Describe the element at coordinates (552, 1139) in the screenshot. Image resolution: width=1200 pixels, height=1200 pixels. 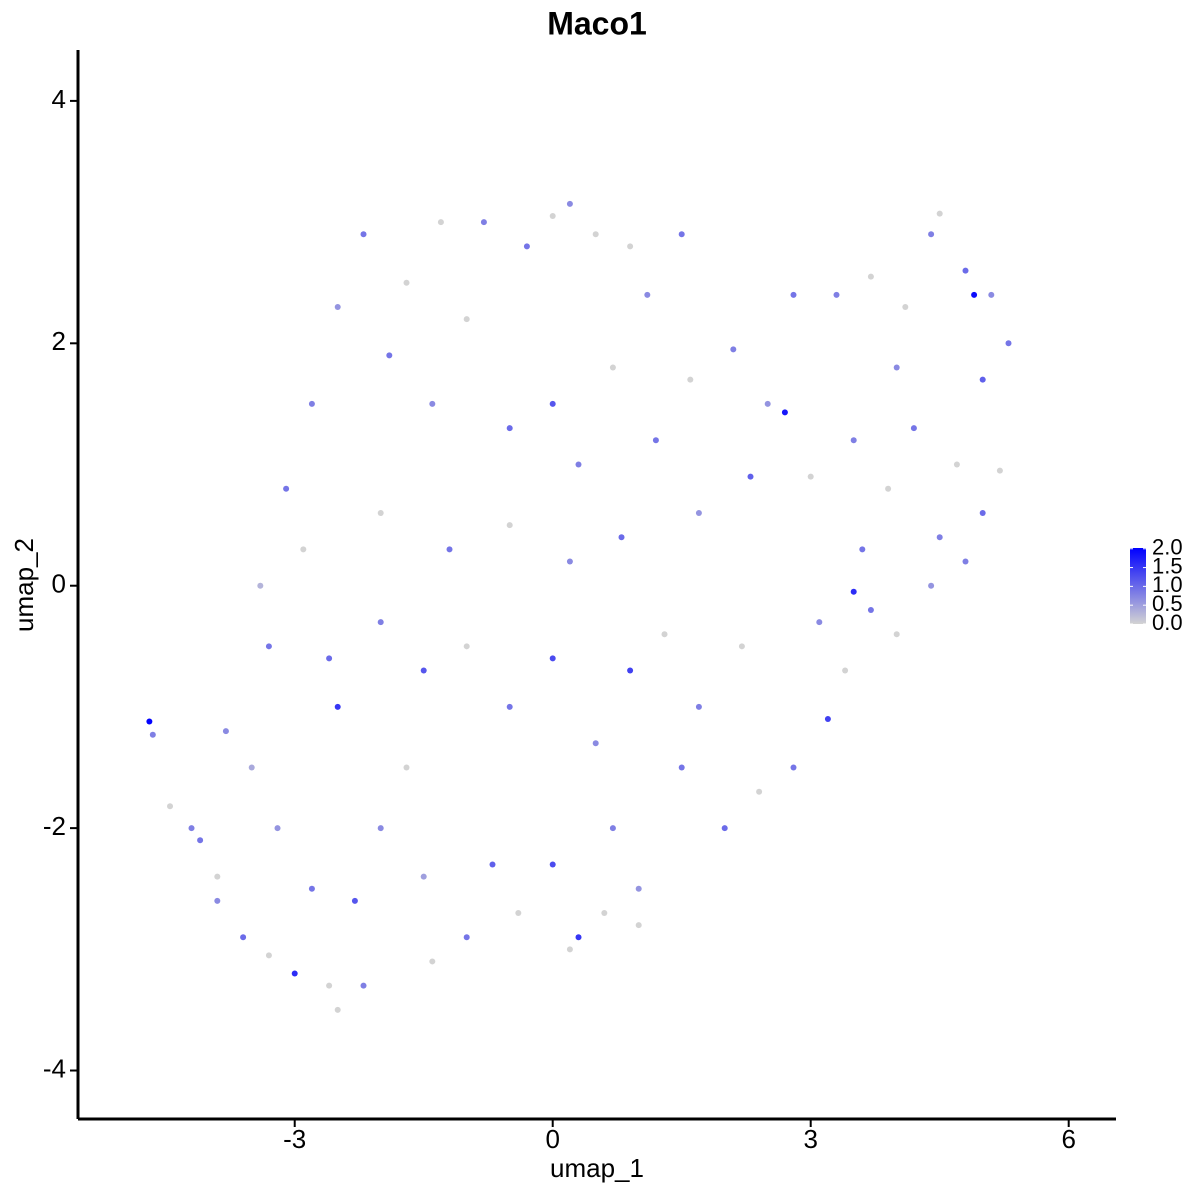
I see `x-tick-label: 0` at that location.